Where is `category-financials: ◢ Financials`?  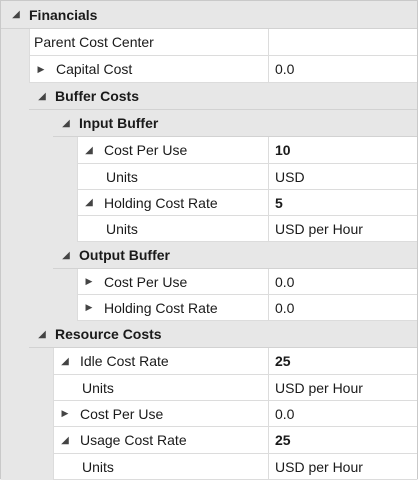
category-financials: ◢ Financials is located at coordinates (209, 15).